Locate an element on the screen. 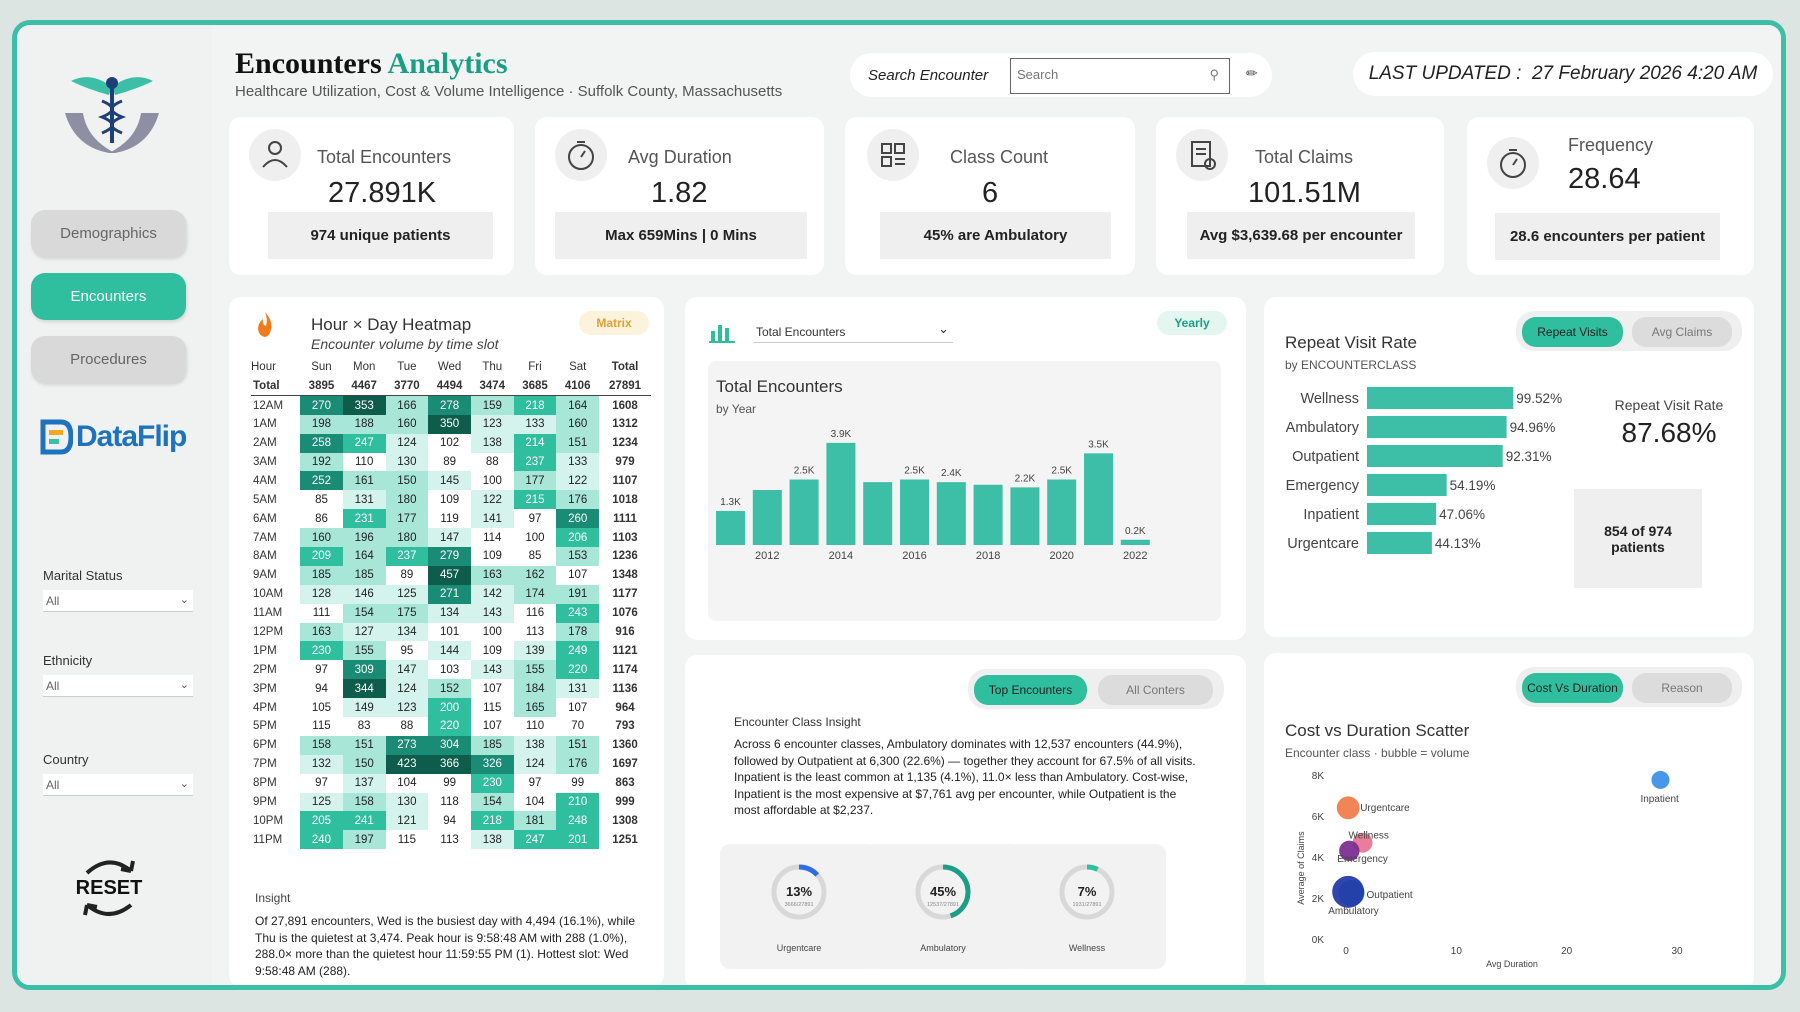 The height and width of the screenshot is (1012, 1800). heatmap-hour-label: 1AM is located at coordinates (265, 424).